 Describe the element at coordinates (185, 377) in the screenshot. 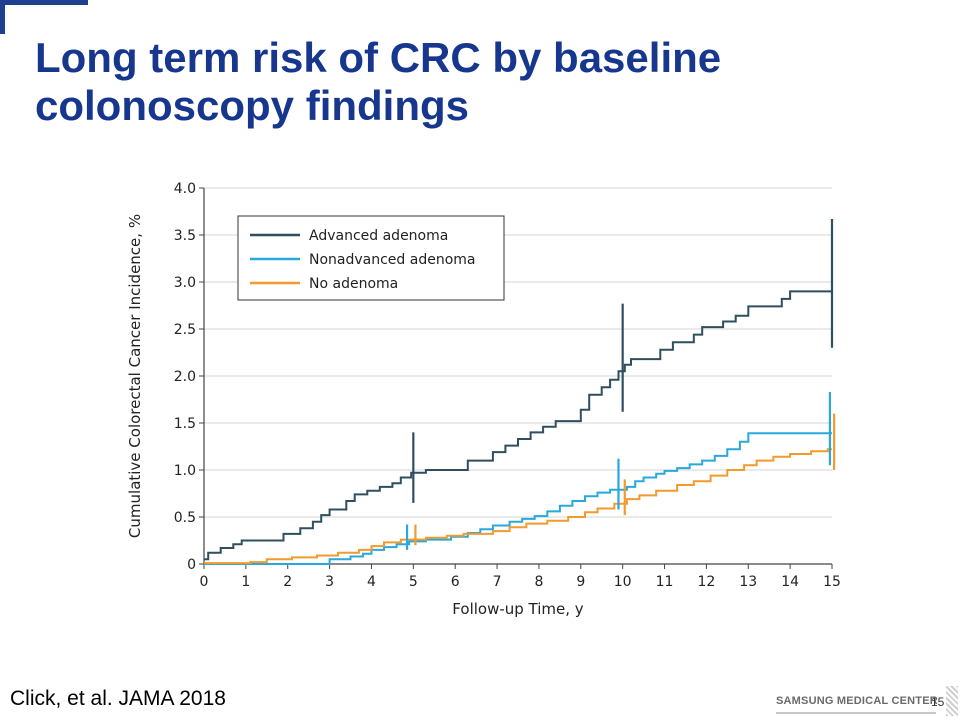

I see `y-tick-label: 2.0` at that location.